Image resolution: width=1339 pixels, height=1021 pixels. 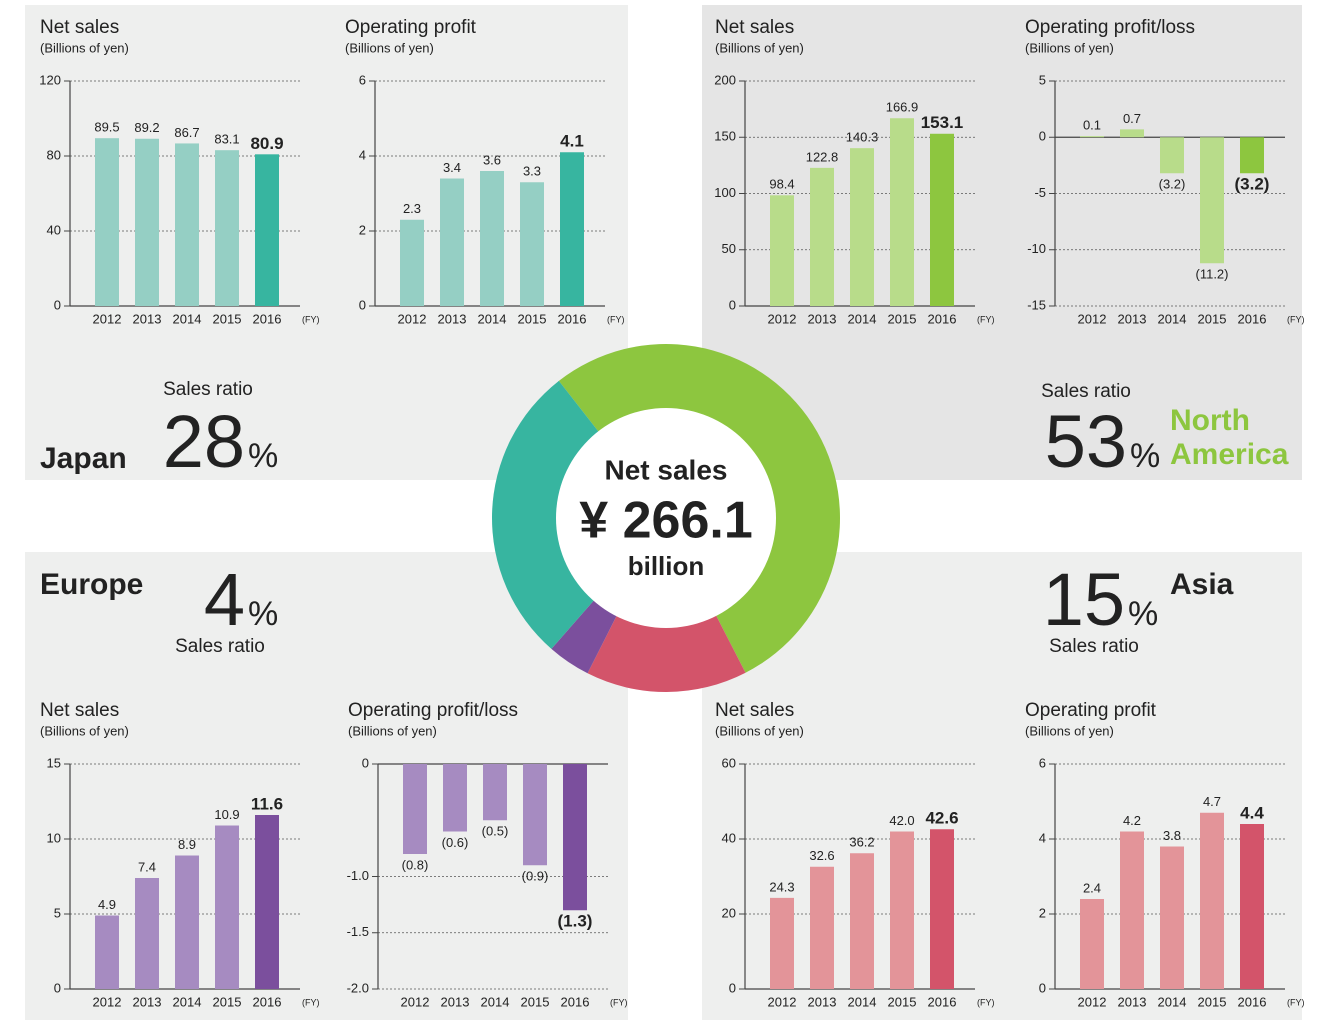 I want to click on y-tick-label: 4, so click(x=1042, y=837).